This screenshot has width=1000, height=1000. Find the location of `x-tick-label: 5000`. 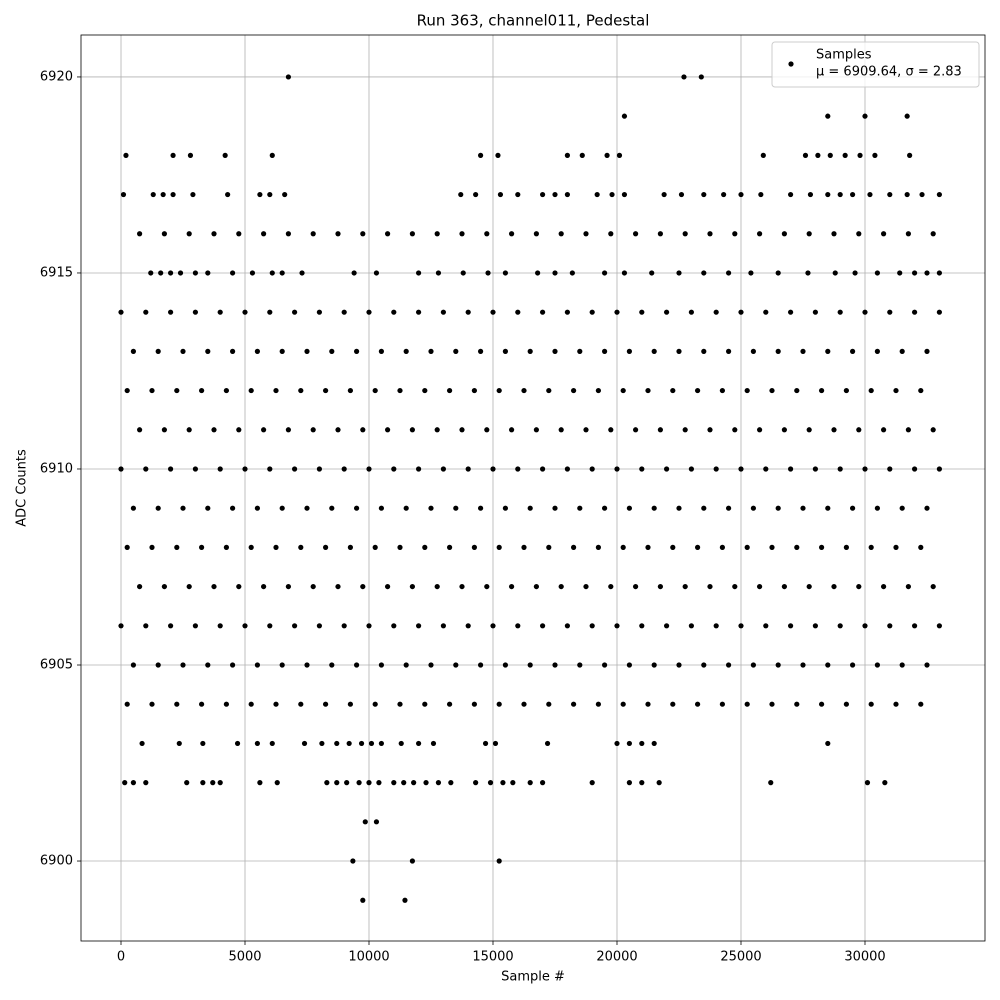

x-tick-label: 5000 is located at coordinates (244, 957).